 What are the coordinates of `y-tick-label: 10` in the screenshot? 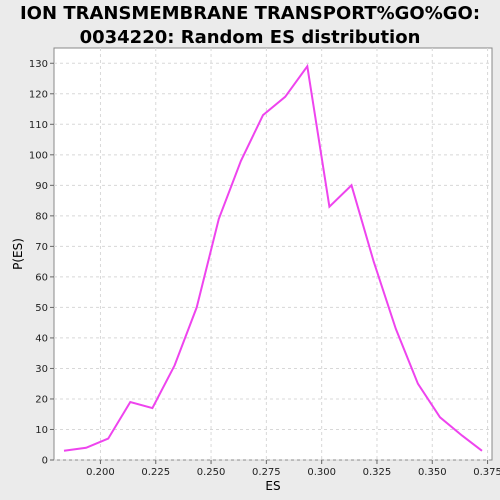 It's located at (41, 430).